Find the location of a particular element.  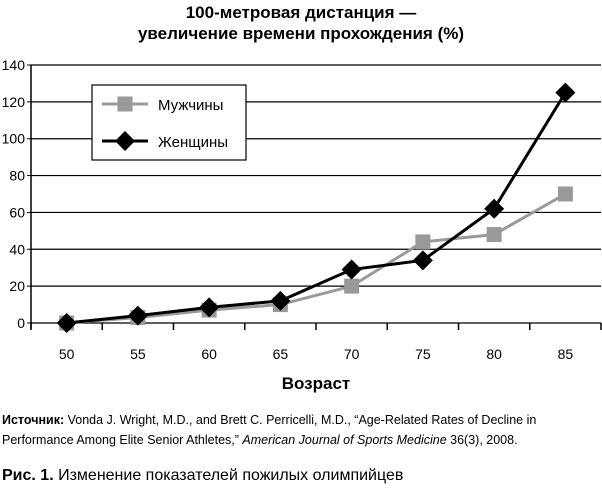

source-journal: American Journal of Sports Medicine is located at coordinates (344, 440).